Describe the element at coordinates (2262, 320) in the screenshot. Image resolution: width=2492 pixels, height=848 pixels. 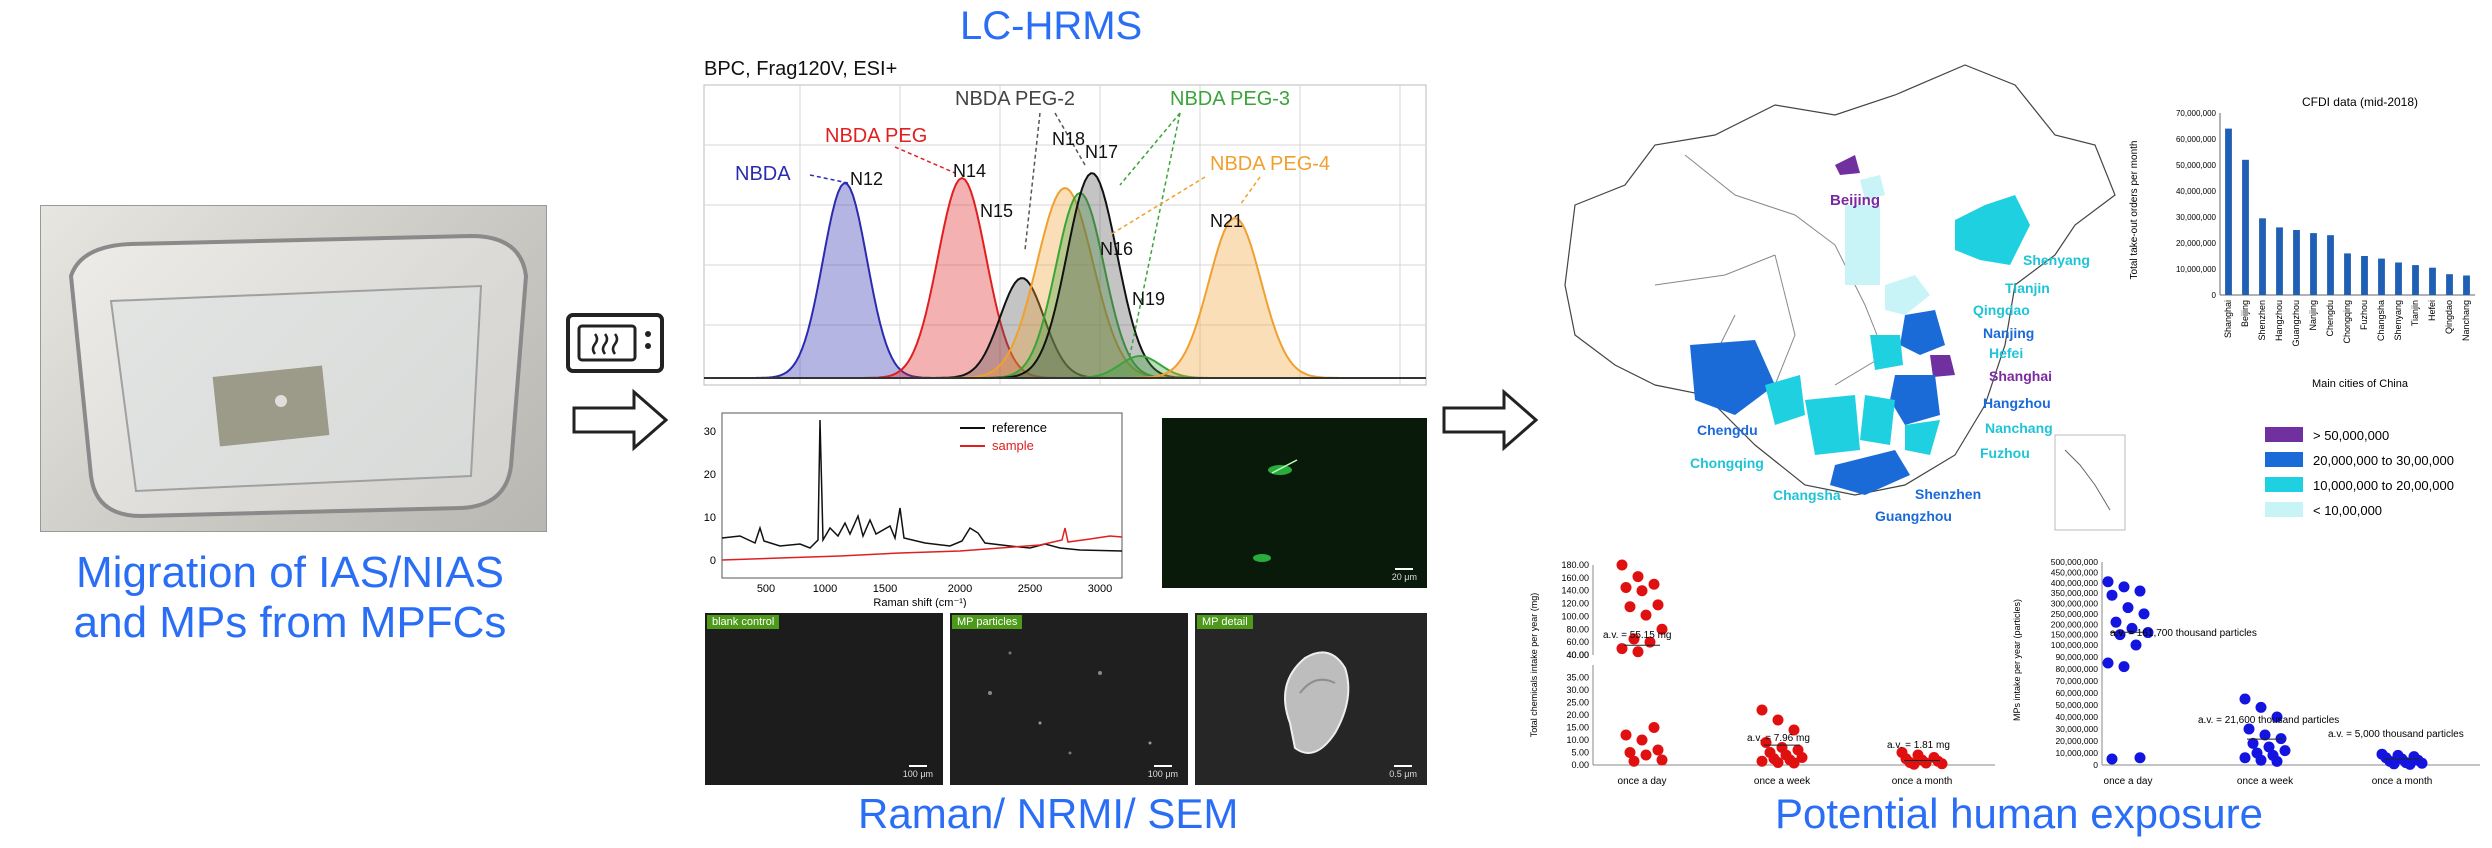
I see `bar-category-label: Shenzhen` at that location.